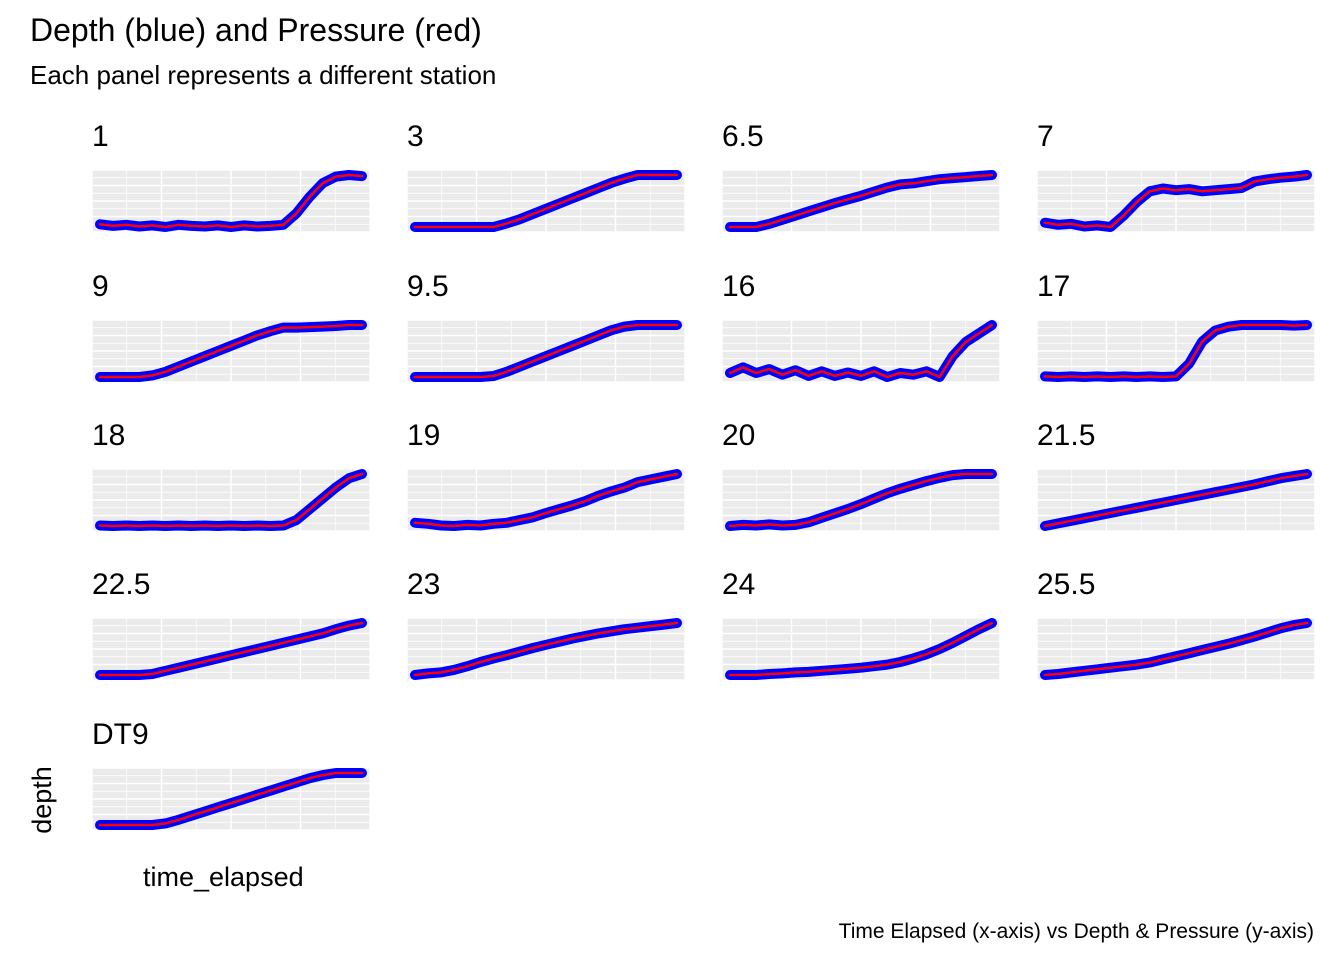 This screenshot has width=1344, height=960. I want to click on facet-panel: 16, so click(861, 326).